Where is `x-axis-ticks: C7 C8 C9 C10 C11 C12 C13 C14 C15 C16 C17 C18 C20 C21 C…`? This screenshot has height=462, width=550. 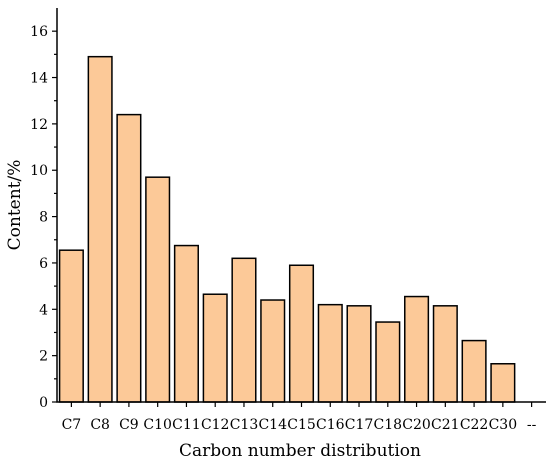
x-axis-ticks: C7 C8 C9 C10 C11 C12 C13 C14 C15 C16 C17 C18 C20 C21 C… is located at coordinates (299, 417).